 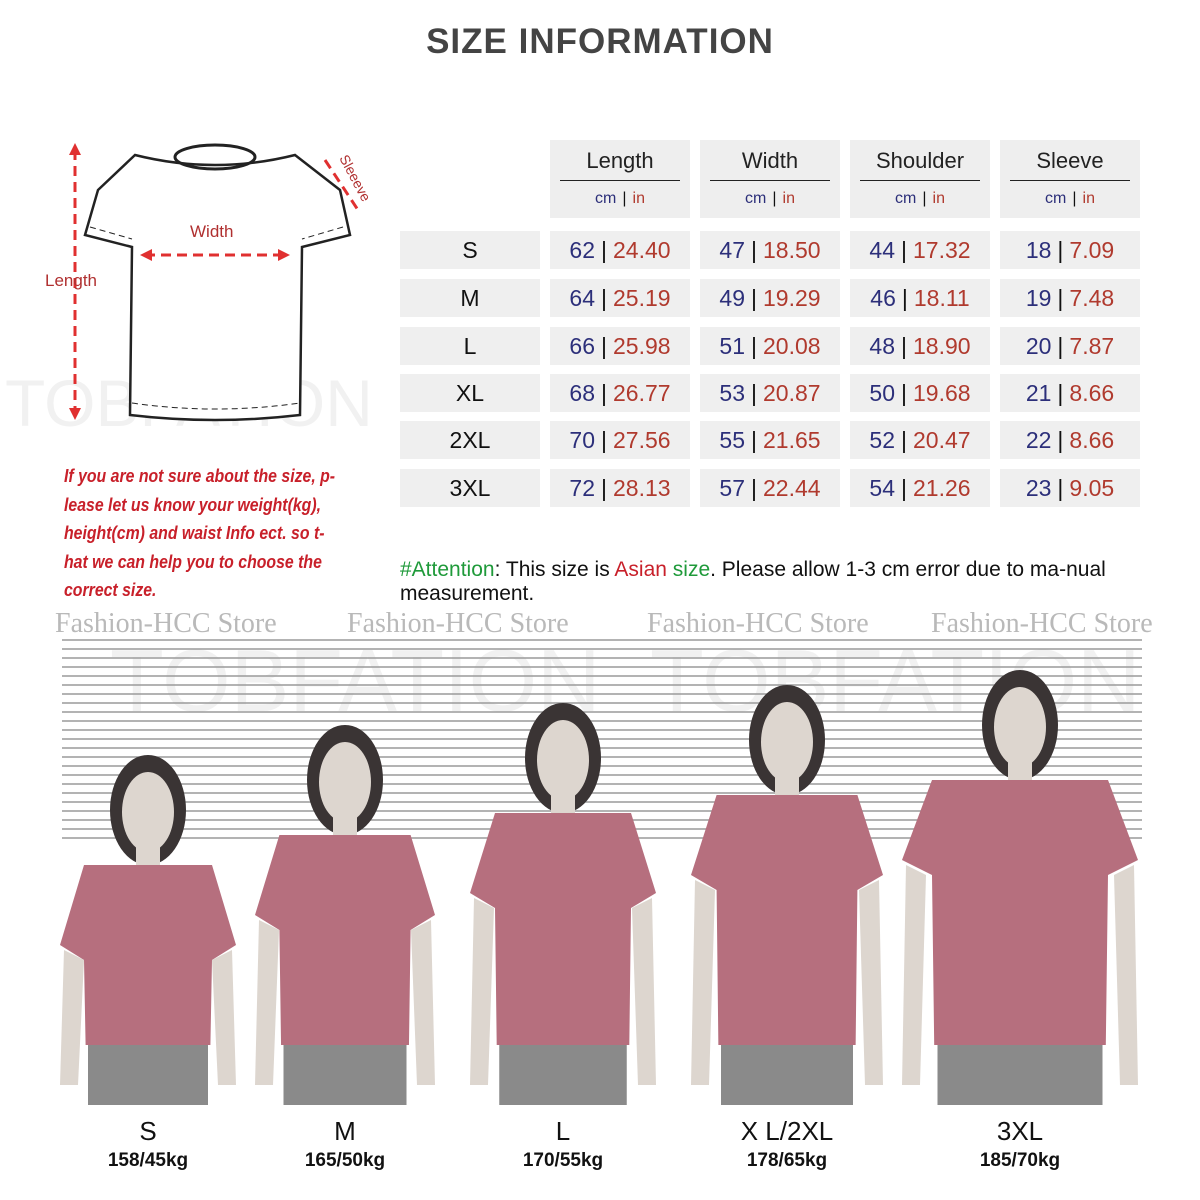 What do you see at coordinates (620, 179) in the screenshot?
I see `column-header-length: Length cm | in` at bounding box center [620, 179].